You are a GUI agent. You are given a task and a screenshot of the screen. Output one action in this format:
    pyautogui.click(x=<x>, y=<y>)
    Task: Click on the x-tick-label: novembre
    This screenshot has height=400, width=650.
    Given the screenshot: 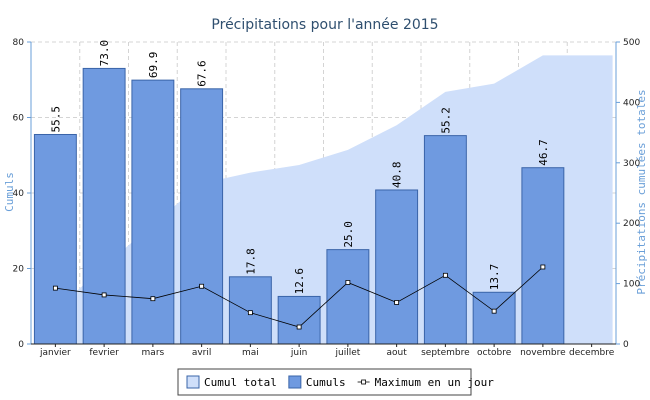 What is the action you would take?
    pyautogui.click(x=543, y=353)
    